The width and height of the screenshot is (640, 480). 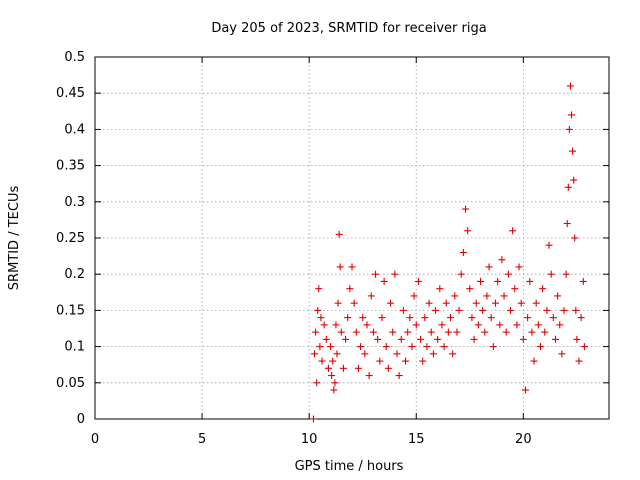 I want to click on y-axis-label: SRMTID / TECUs, so click(x=14, y=238).